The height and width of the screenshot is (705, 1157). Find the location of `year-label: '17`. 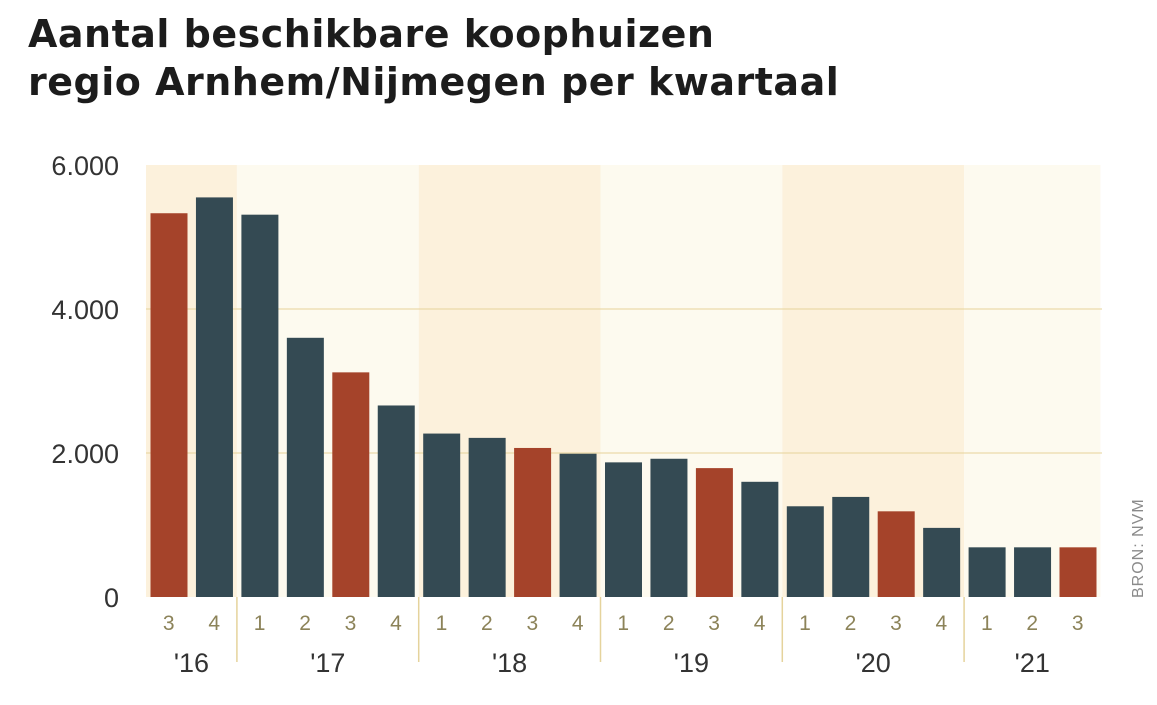

year-label: '17 is located at coordinates (327, 663).